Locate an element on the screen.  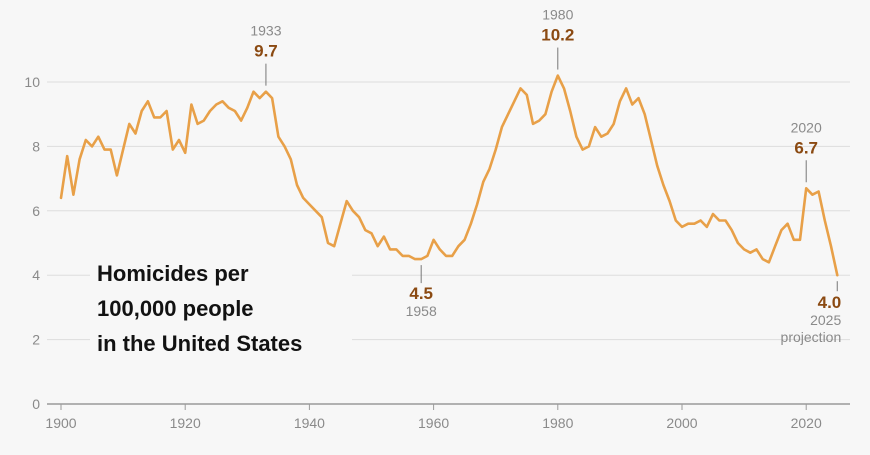
annotation-year: 1933 is located at coordinates (265, 31).